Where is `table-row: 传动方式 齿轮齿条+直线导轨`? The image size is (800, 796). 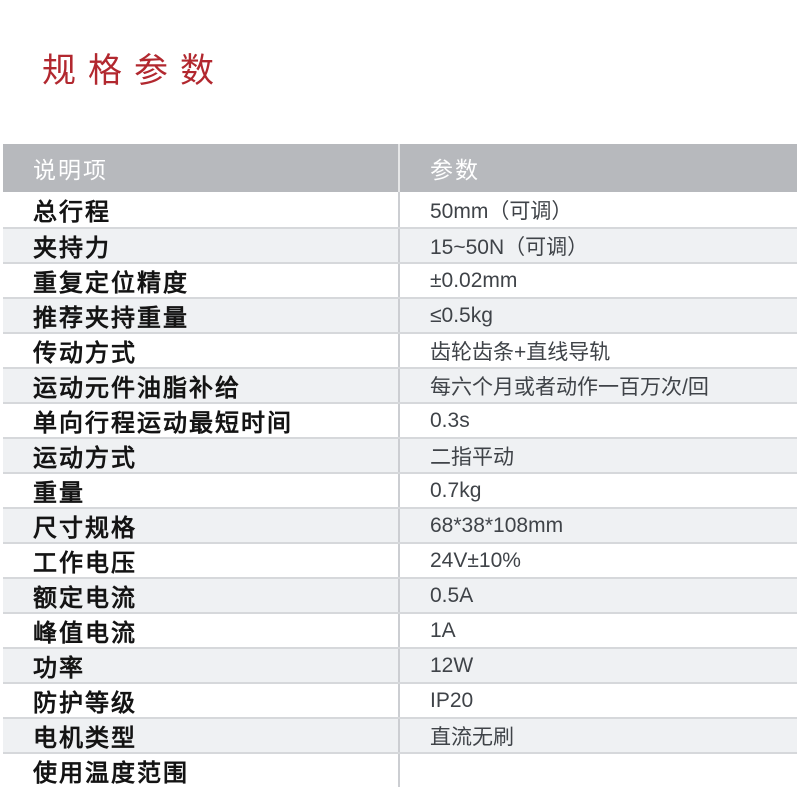
table-row: 传动方式 齿轮齿条+直线导轨 is located at coordinates (400, 349).